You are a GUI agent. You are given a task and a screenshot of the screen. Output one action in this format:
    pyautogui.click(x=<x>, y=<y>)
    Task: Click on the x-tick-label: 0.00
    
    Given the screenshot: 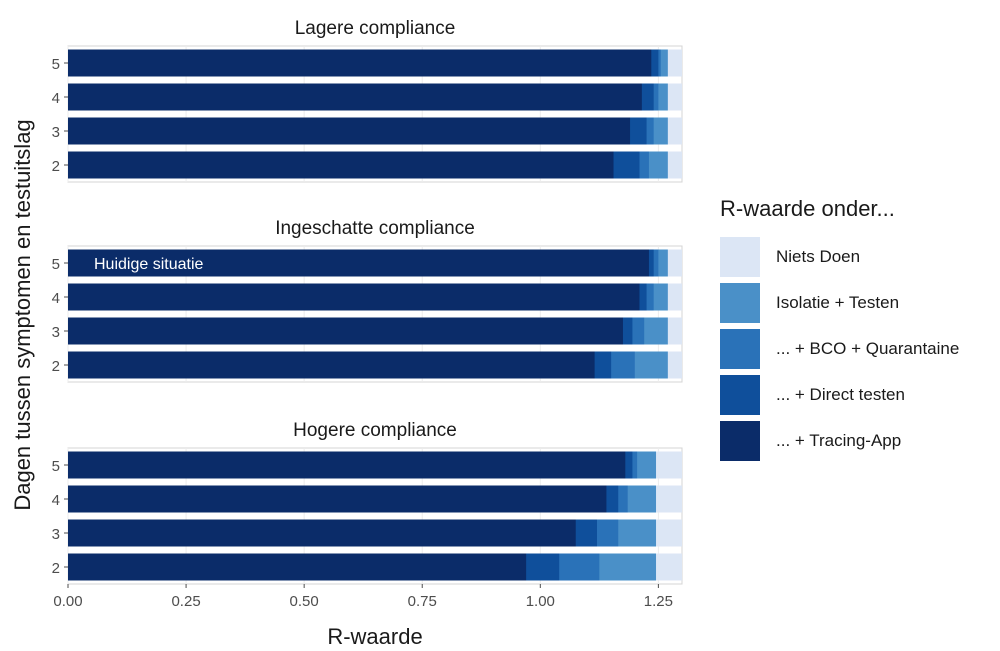 What is the action you would take?
    pyautogui.click(x=67, y=601)
    